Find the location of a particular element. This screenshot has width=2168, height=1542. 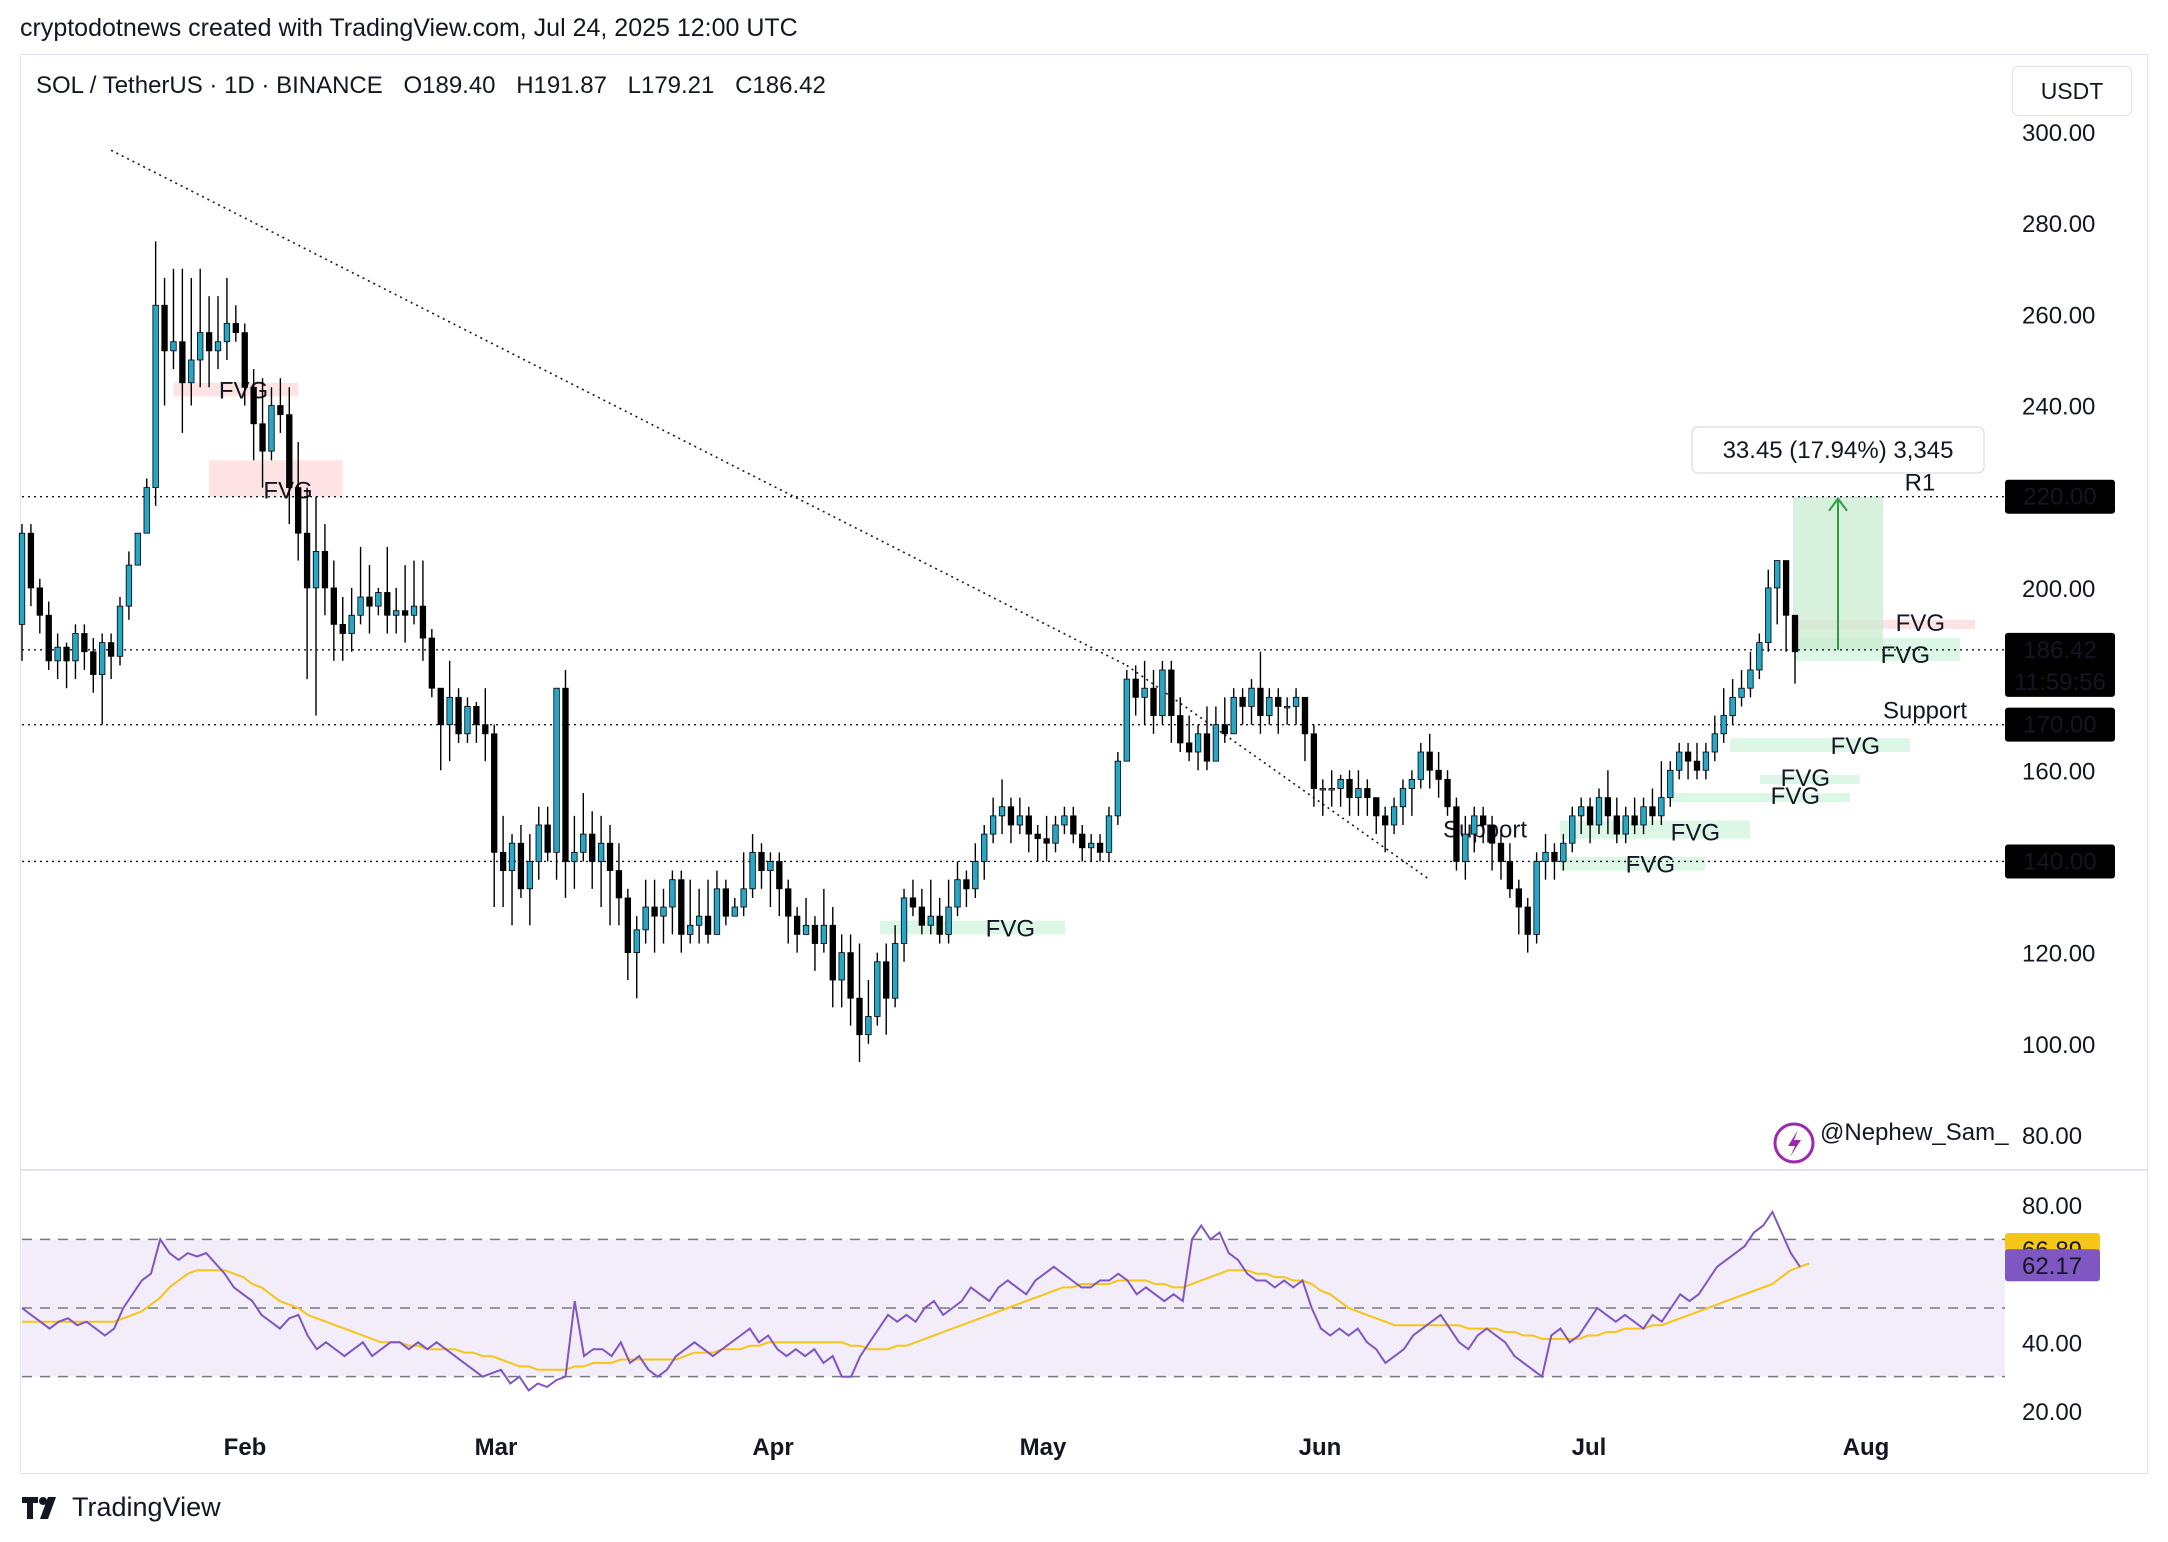

currency-button: USDT is located at coordinates (2072, 91).